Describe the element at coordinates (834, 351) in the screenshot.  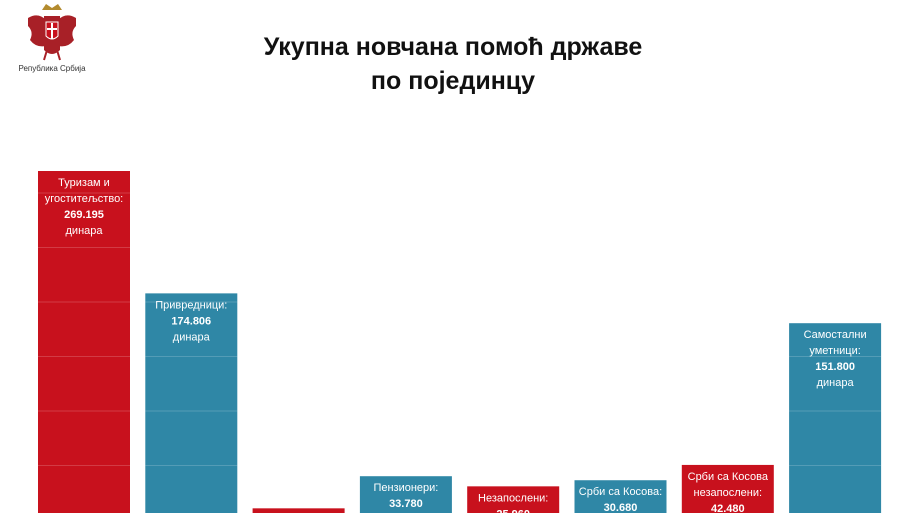
I see `bar-8-label-line-2: уметници:` at that location.